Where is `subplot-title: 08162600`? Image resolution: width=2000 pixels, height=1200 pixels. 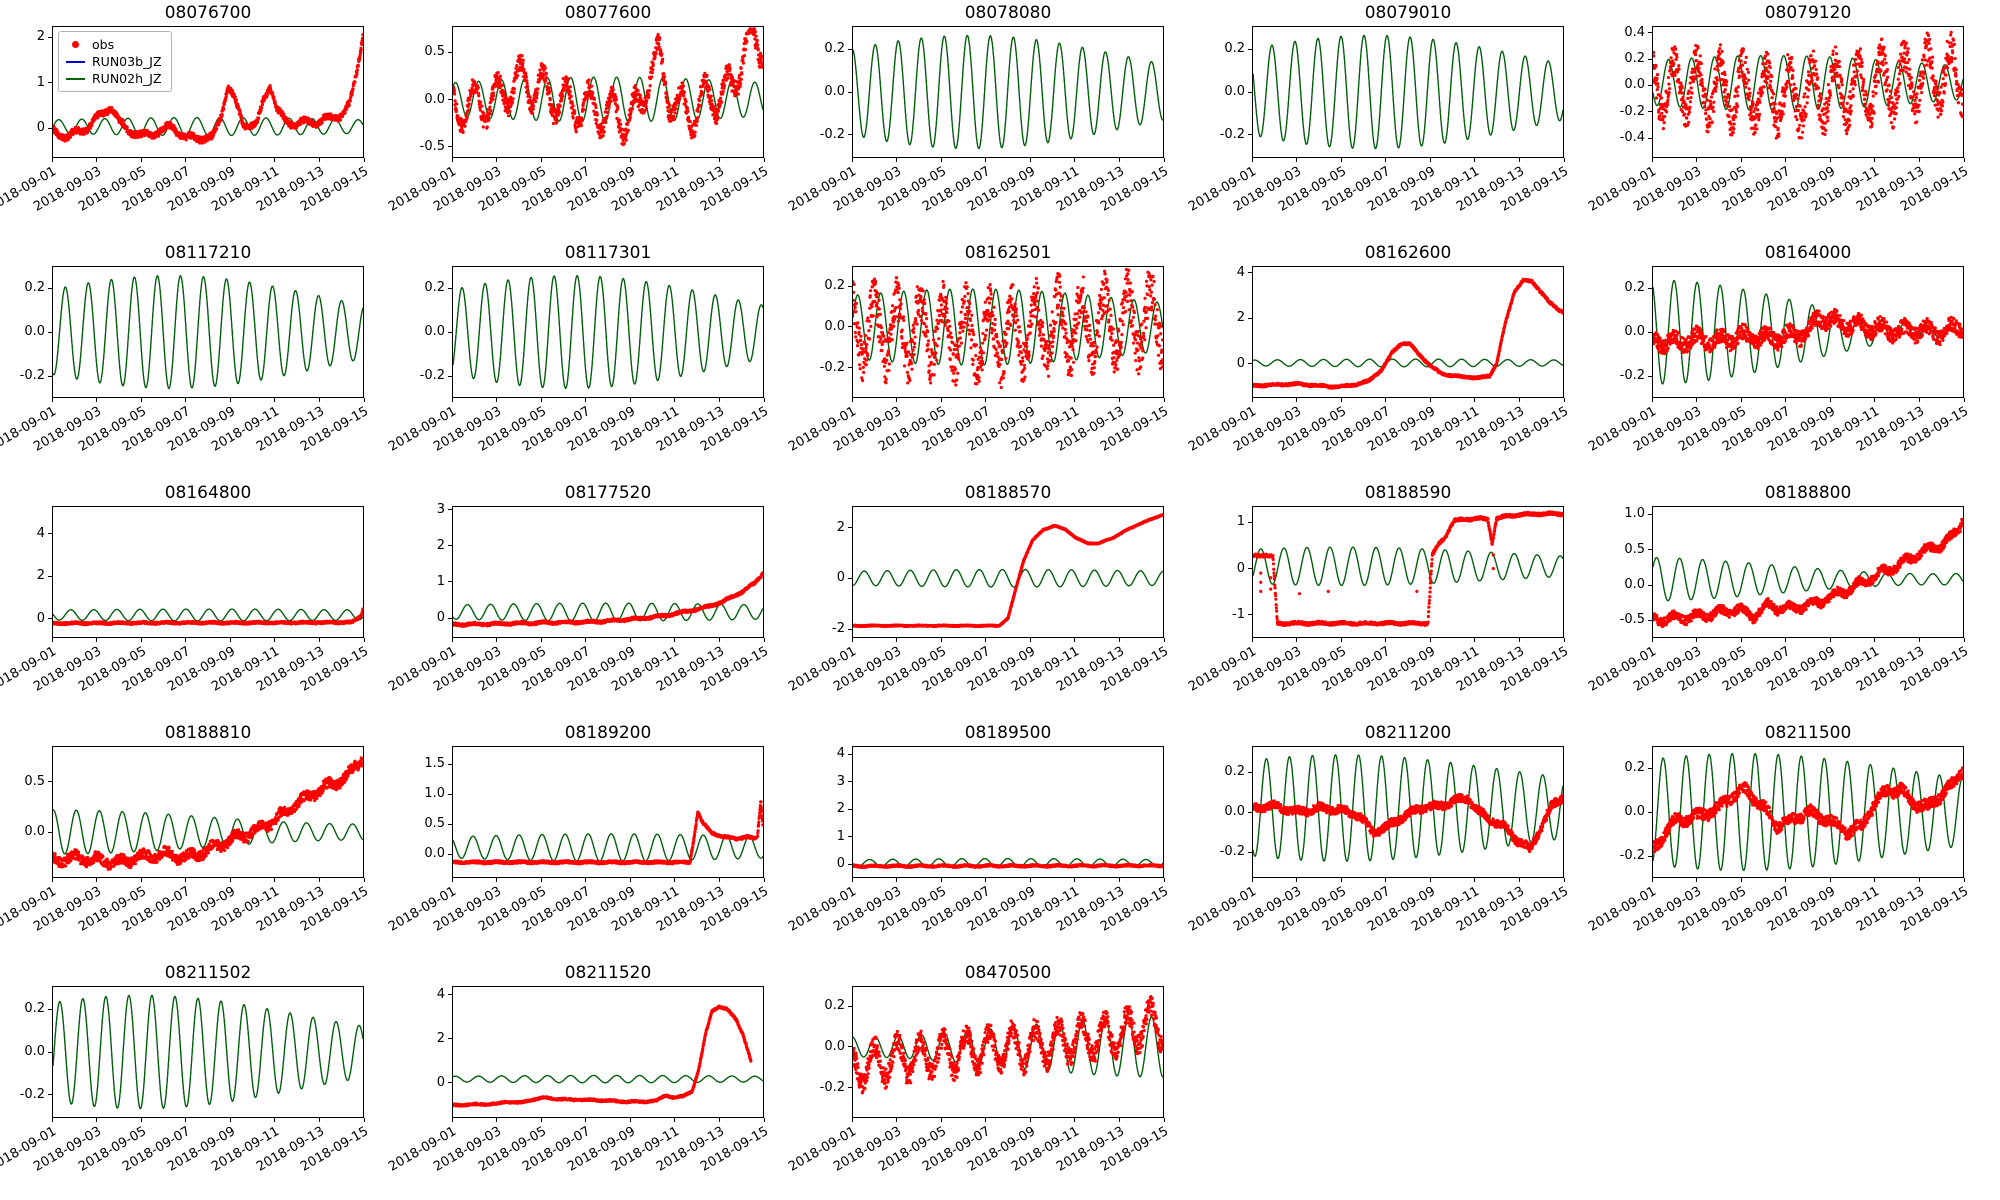
subplot-title: 08162600 is located at coordinates (1408, 253).